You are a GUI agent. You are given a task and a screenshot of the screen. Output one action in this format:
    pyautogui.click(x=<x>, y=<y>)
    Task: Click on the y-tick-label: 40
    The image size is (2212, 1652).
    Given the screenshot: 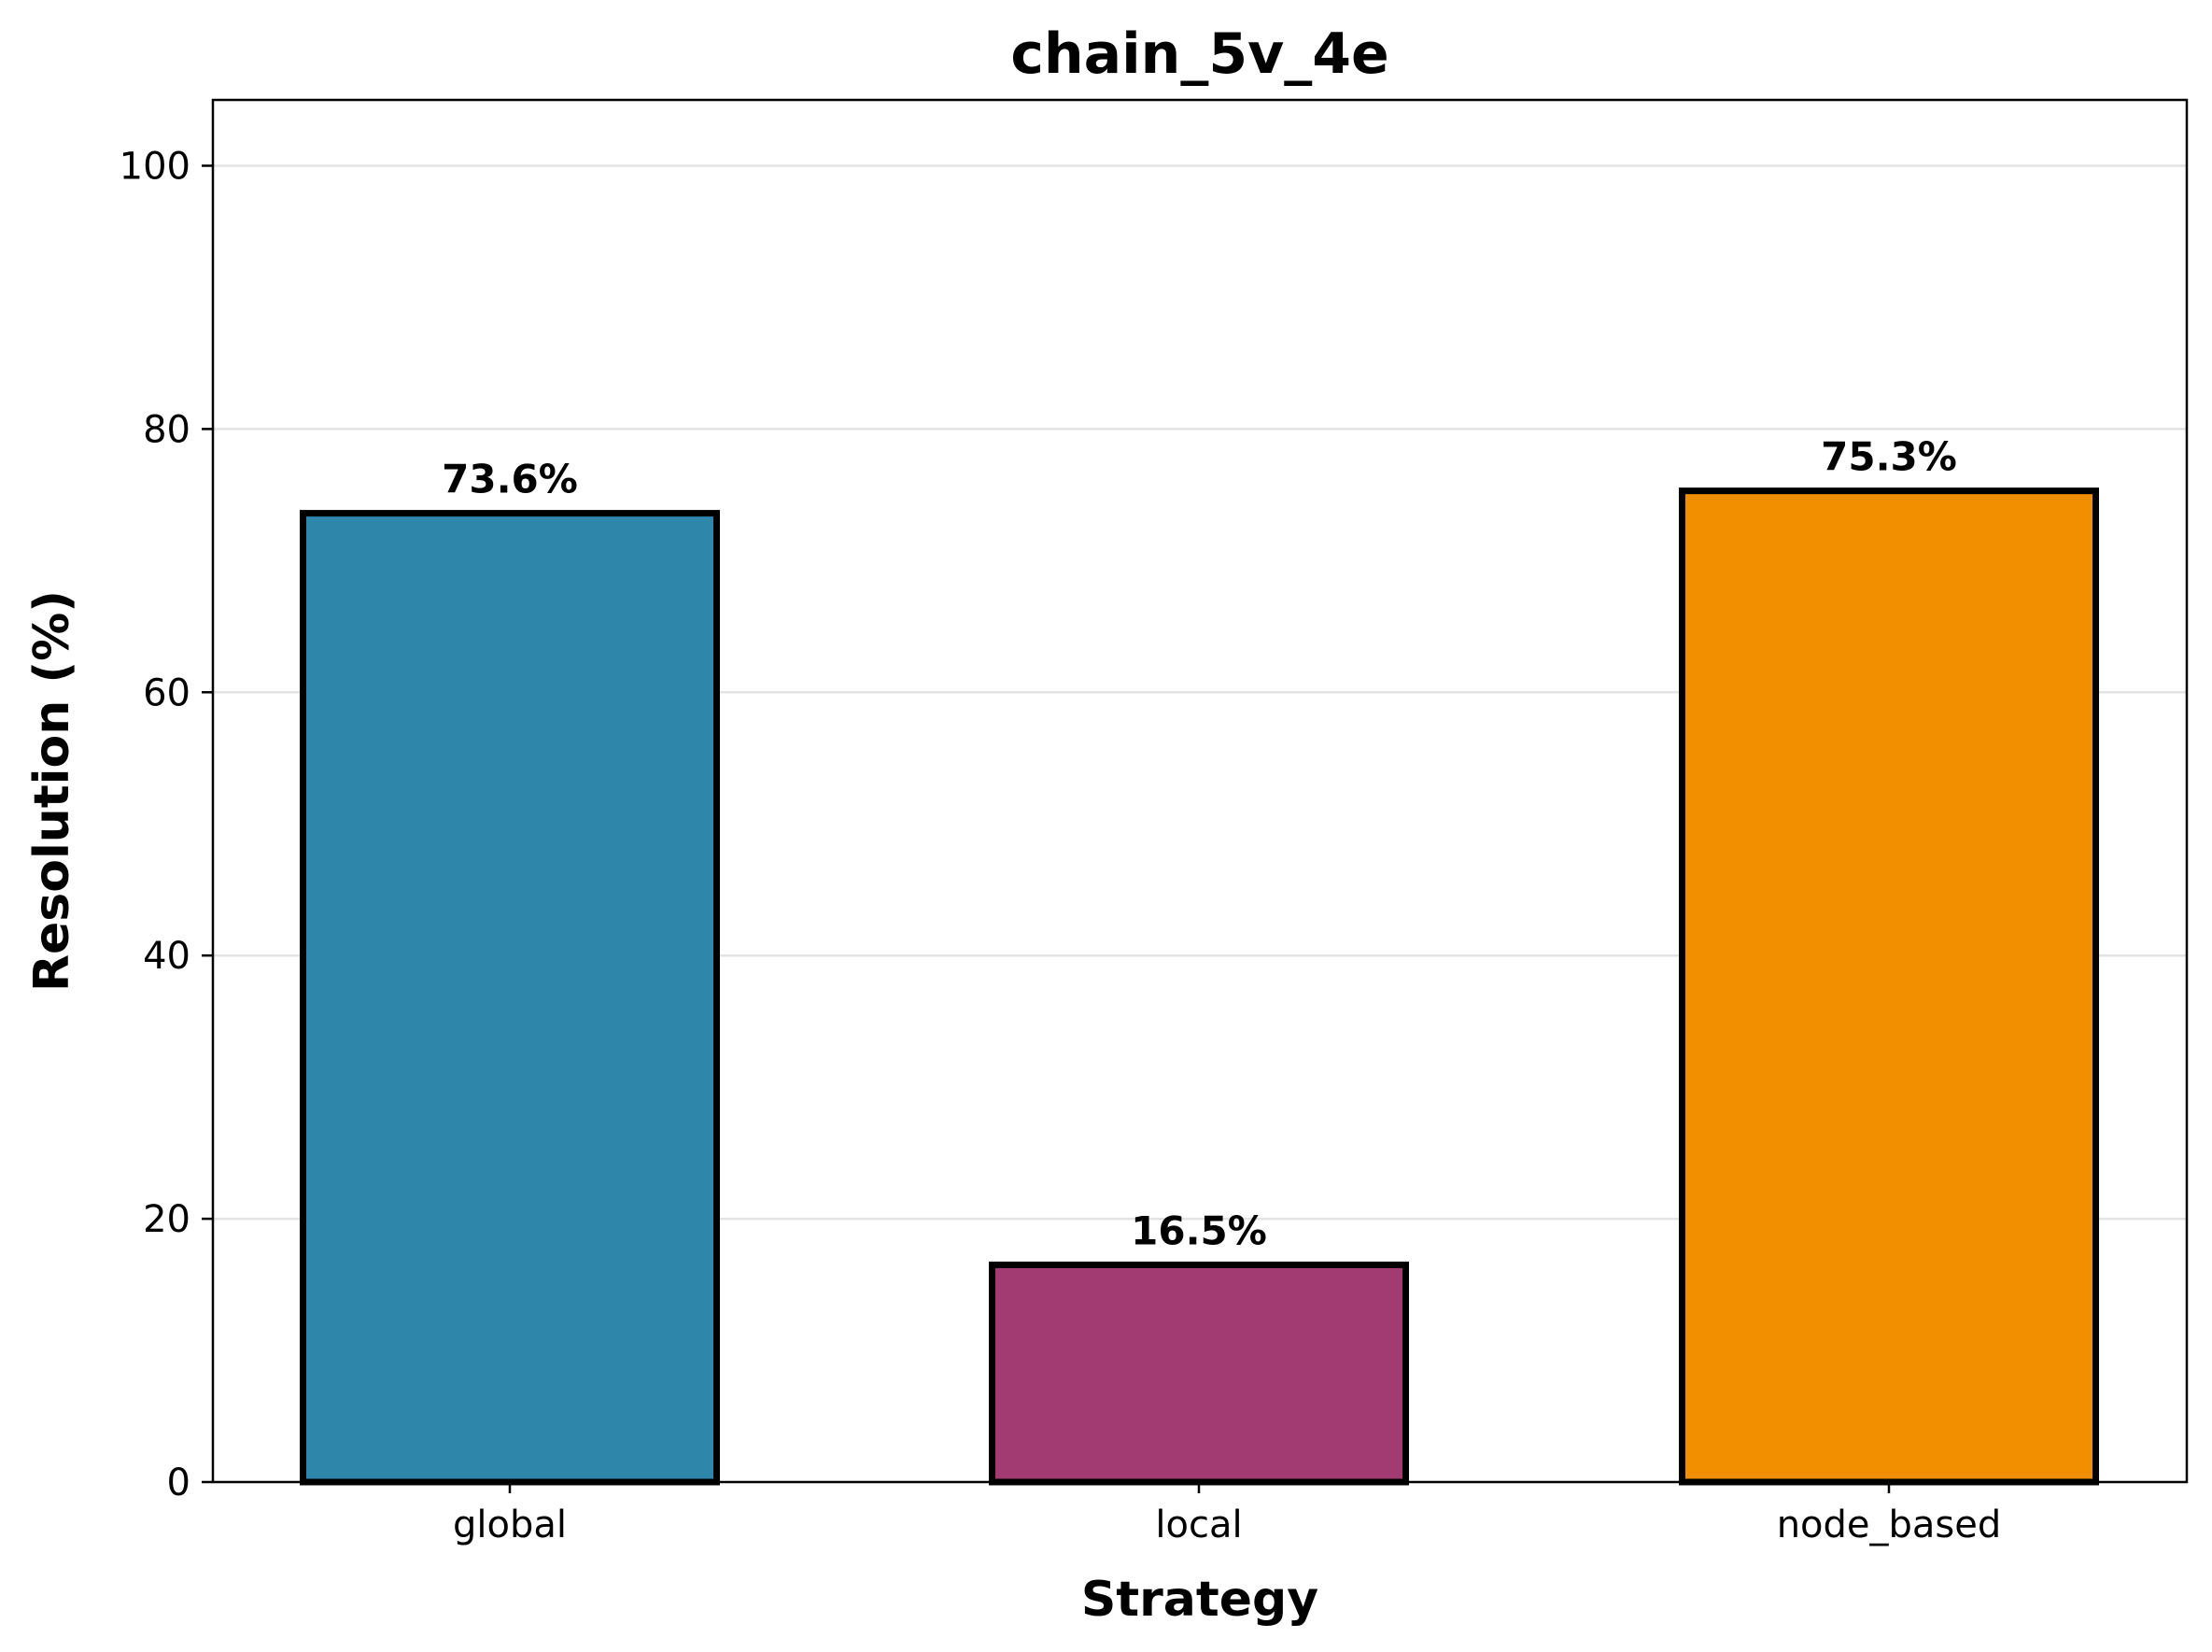 What is the action you would take?
    pyautogui.click(x=166, y=956)
    